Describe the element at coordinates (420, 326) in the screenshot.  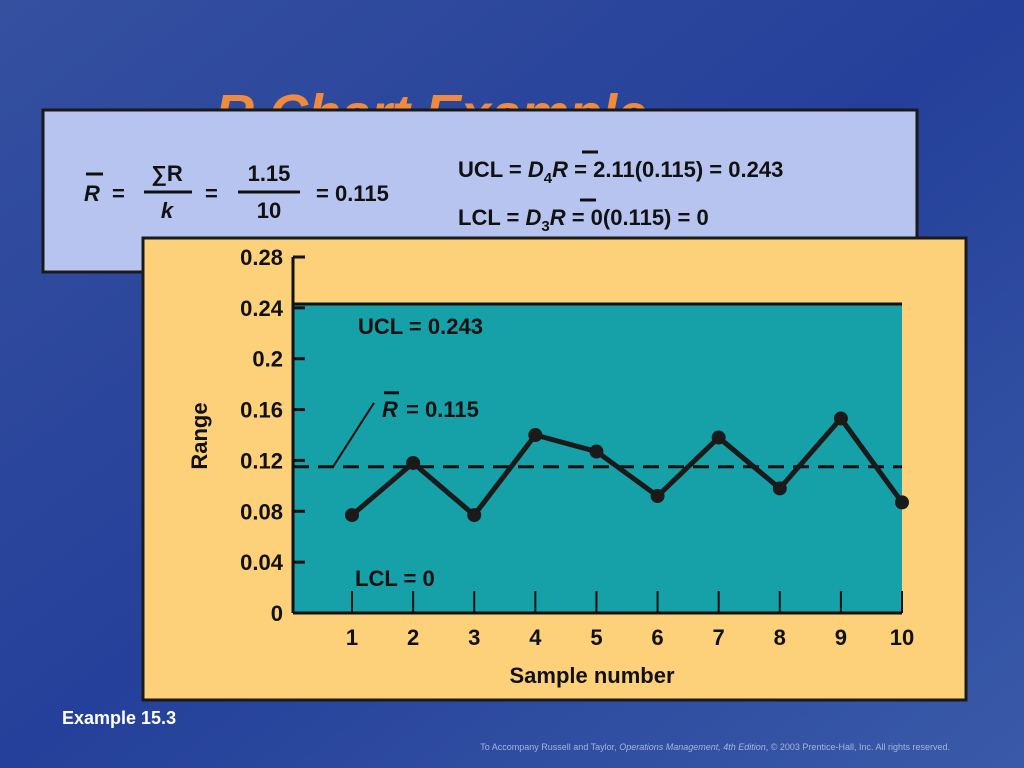
I see `ucl-label: UCL = 0.243` at that location.